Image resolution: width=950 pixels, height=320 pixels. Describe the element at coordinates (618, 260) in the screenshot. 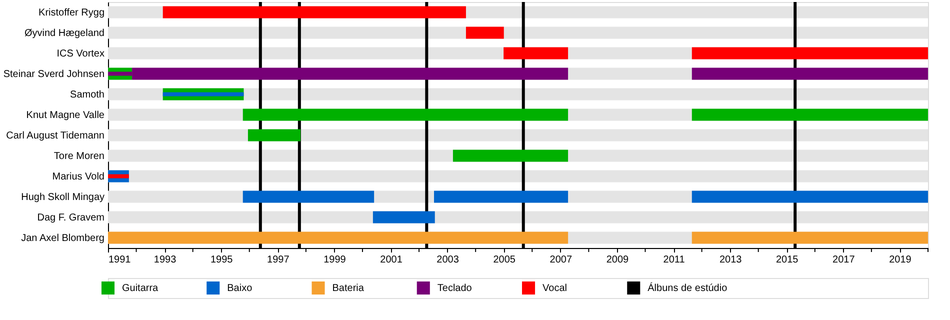

I see `x-tick-label: 2009` at that location.